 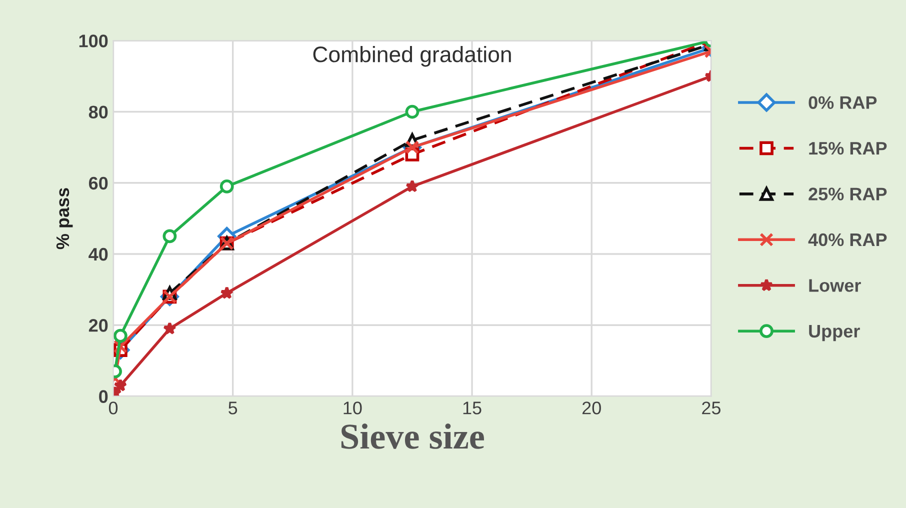 I want to click on y-tick-label: 60, so click(x=98, y=183).